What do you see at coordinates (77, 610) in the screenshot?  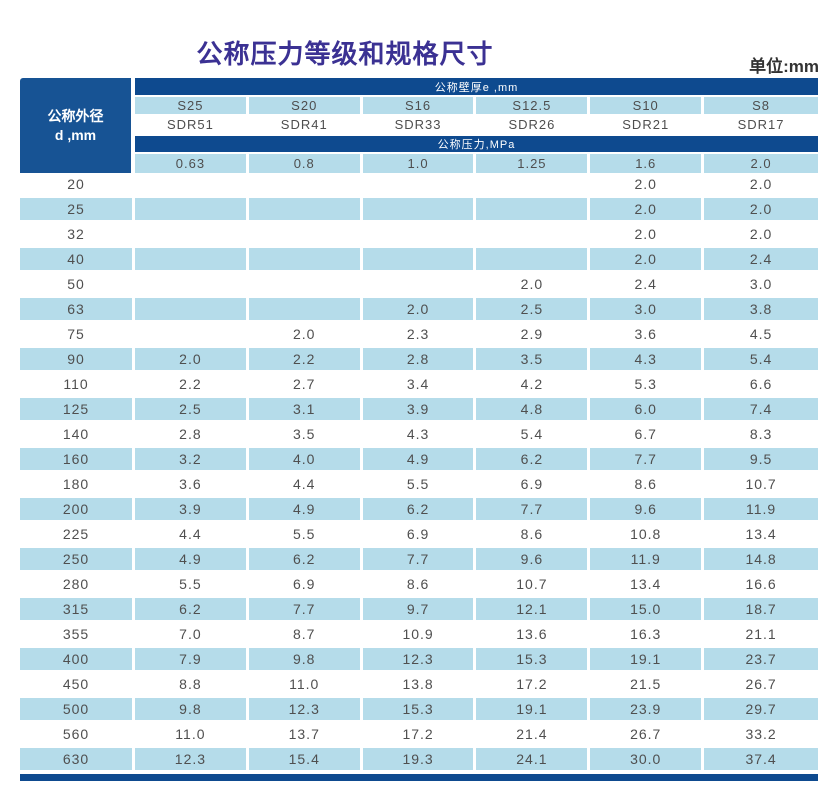 I see `diameter-cell: 315` at bounding box center [77, 610].